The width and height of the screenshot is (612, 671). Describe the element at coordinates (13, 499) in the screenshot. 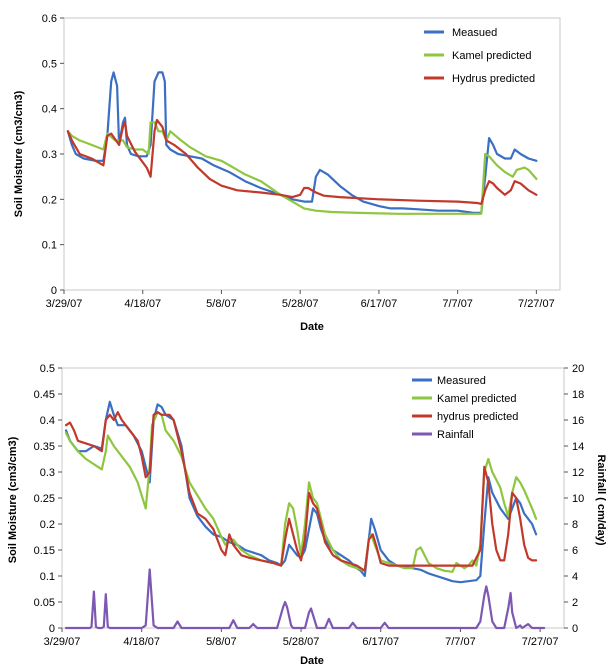

I see `chart-2-y-axis-label: Soil Moisture (cm3/cm3)` at that location.